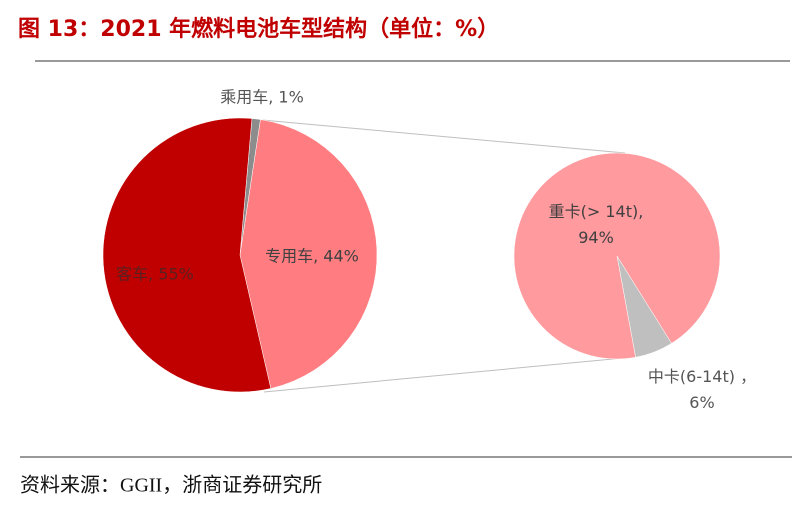 The image size is (792, 524). What do you see at coordinates (312, 256) in the screenshot?
I see `data-label: 专用车, 44%` at bounding box center [312, 256].